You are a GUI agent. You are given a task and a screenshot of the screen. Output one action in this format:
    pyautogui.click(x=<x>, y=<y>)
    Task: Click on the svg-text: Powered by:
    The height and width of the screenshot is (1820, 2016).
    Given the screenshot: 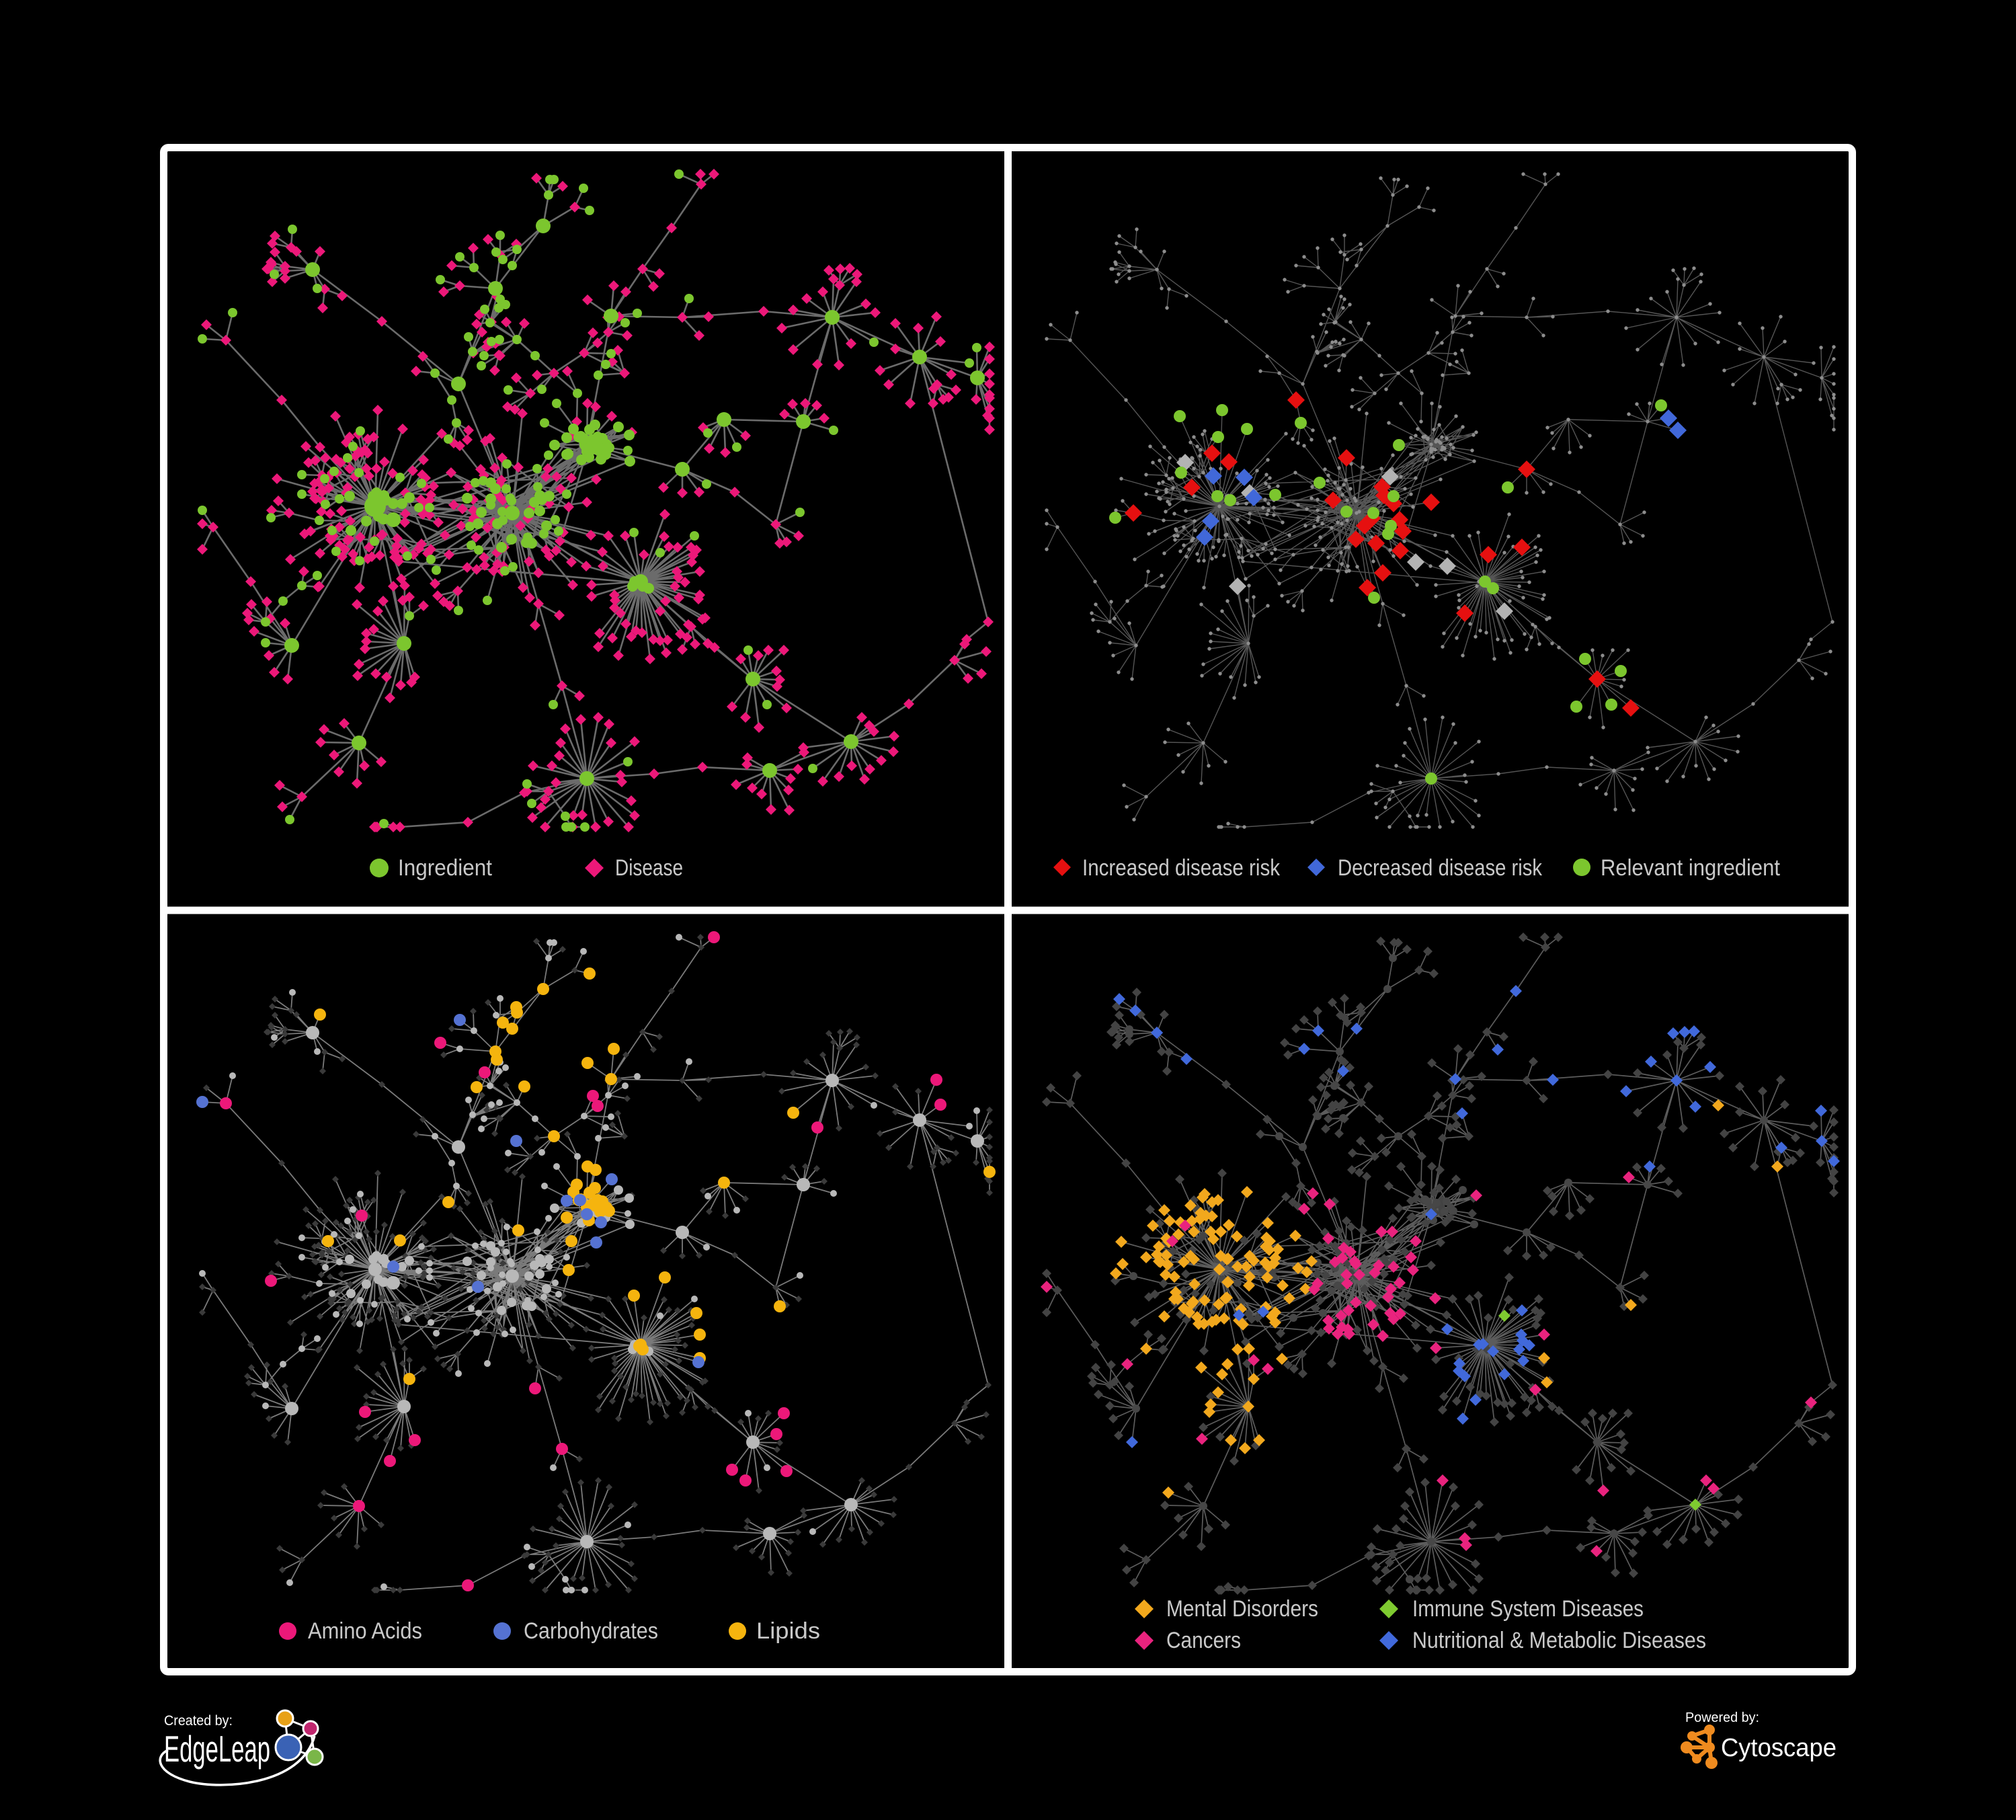 What is the action you would take?
    pyautogui.click(x=1722, y=1717)
    